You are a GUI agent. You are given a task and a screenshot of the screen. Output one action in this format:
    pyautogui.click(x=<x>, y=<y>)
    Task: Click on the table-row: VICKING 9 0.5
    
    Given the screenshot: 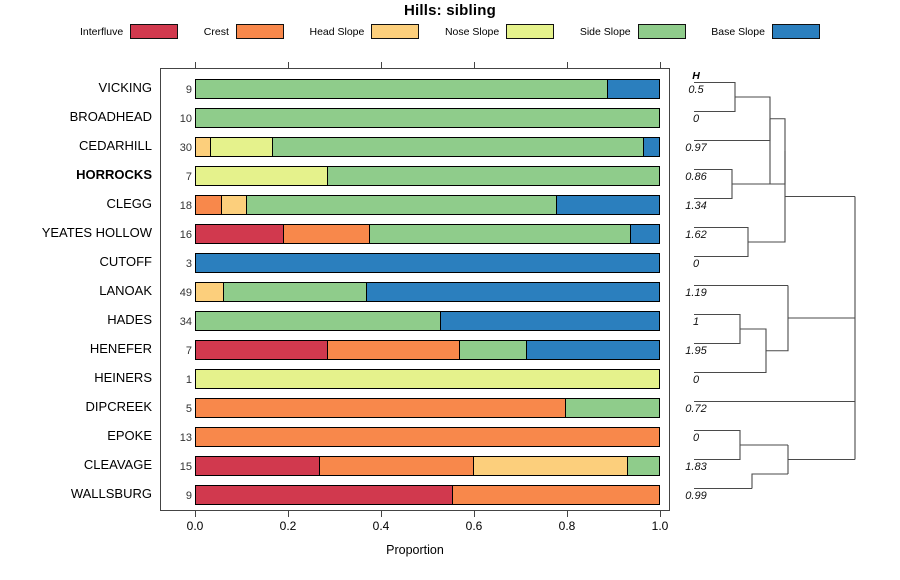 What is the action you would take?
    pyautogui.click(x=401, y=89)
    